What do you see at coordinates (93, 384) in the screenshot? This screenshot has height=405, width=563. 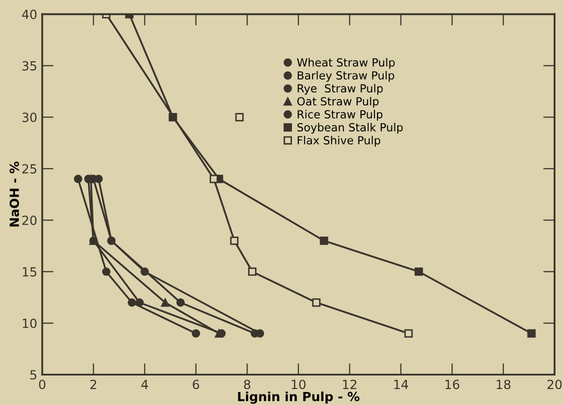 I see `x-tick-label: 2` at bounding box center [93, 384].